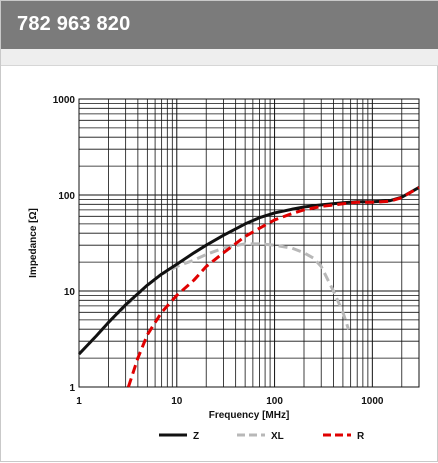 Image resolution: width=438 pixels, height=463 pixels. Describe the element at coordinates (262, 436) in the screenshot. I see `legend: Z XL R` at that location.